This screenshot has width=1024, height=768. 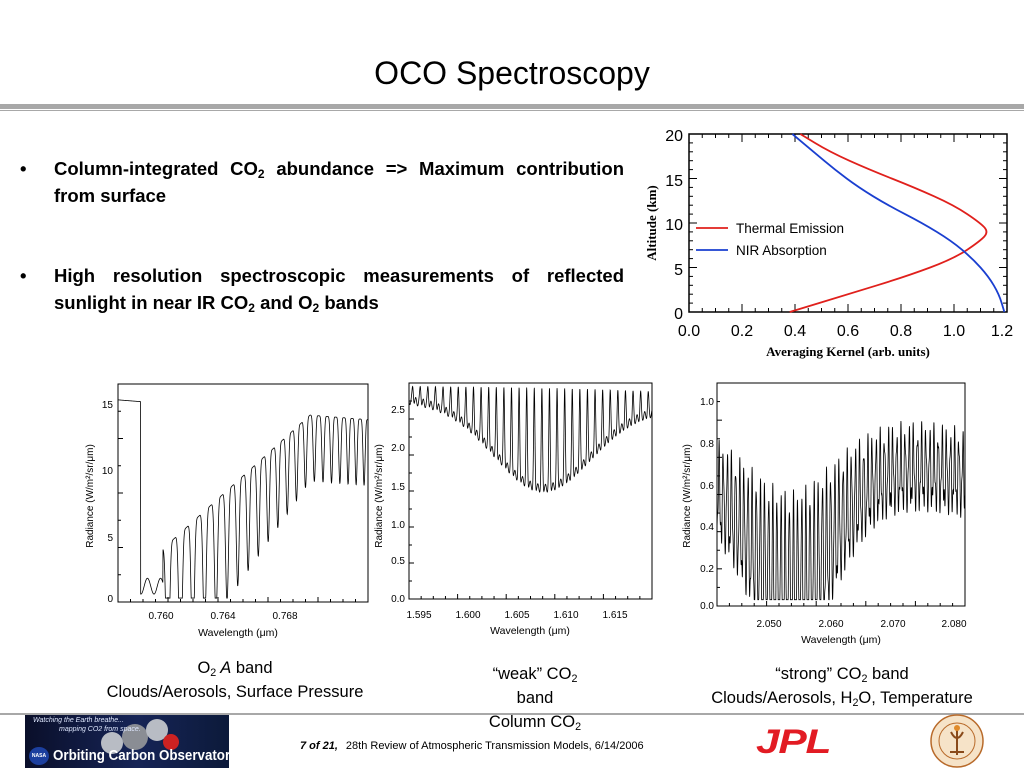 What do you see at coordinates (565, 615) in the screenshot?
I see `x-tick-label: 1.610` at bounding box center [565, 615].